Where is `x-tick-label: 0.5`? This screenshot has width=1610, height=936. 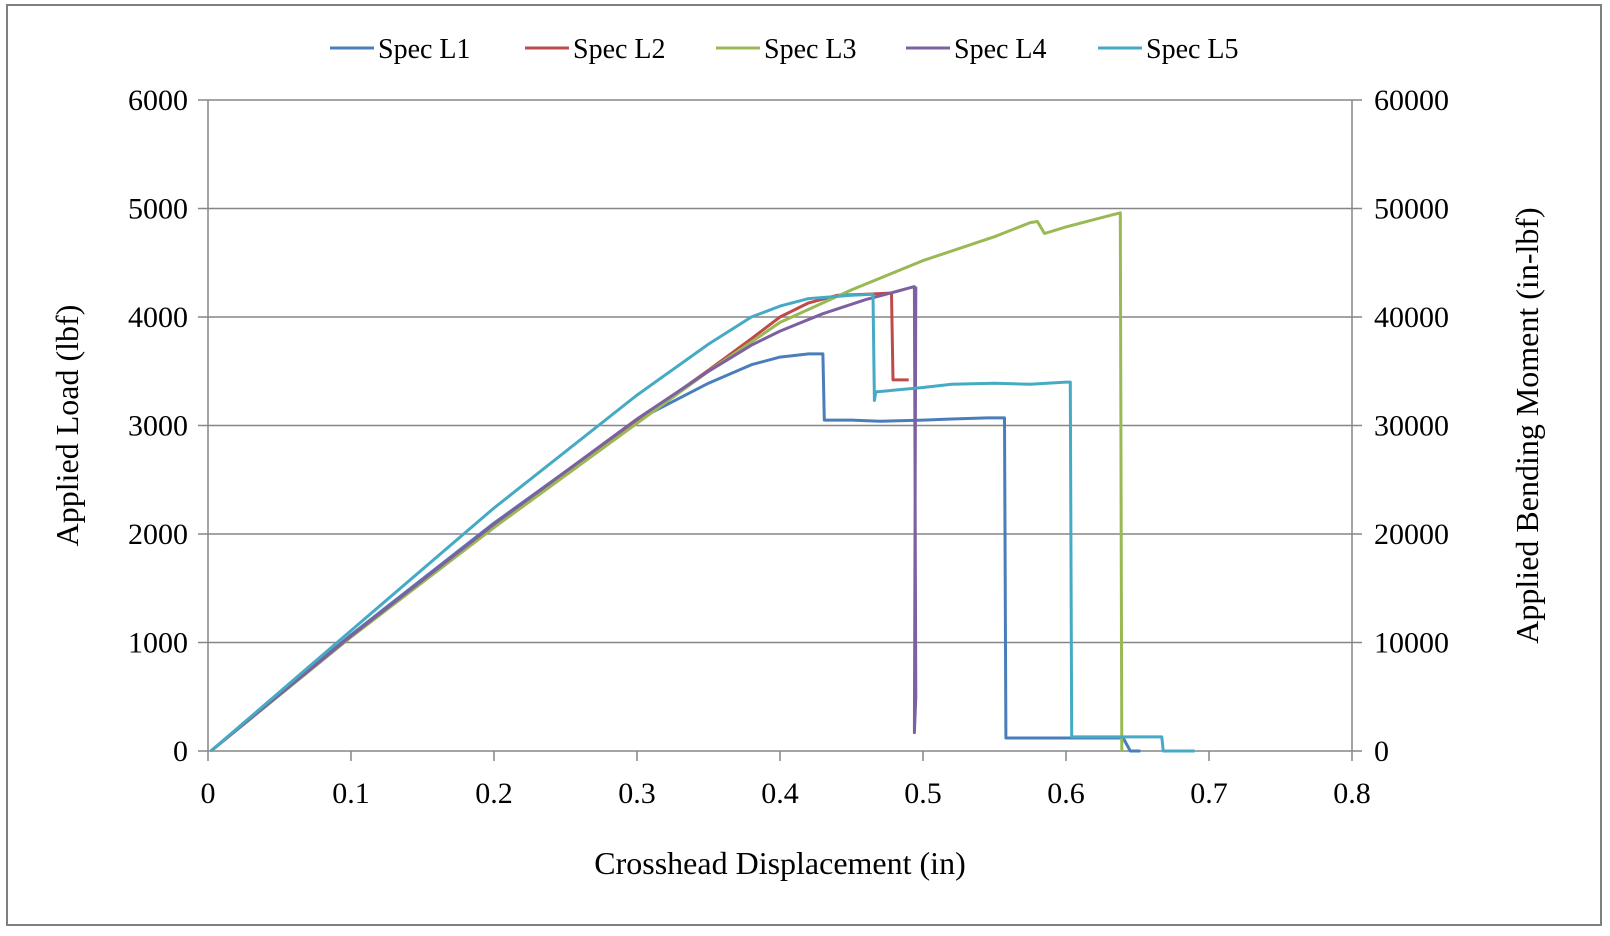 x-tick-label: 0.5 is located at coordinates (923, 793).